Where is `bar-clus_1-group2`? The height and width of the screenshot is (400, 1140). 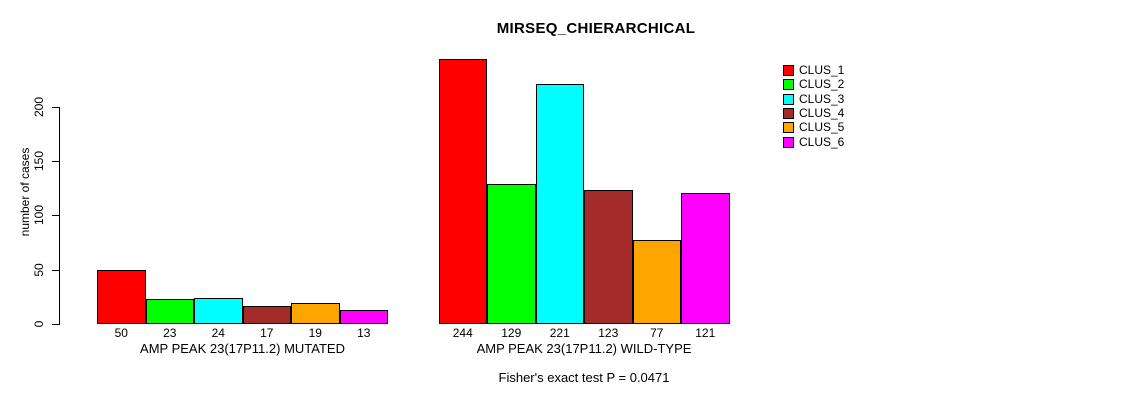 bar-clus_1-group2 is located at coordinates (462, 191).